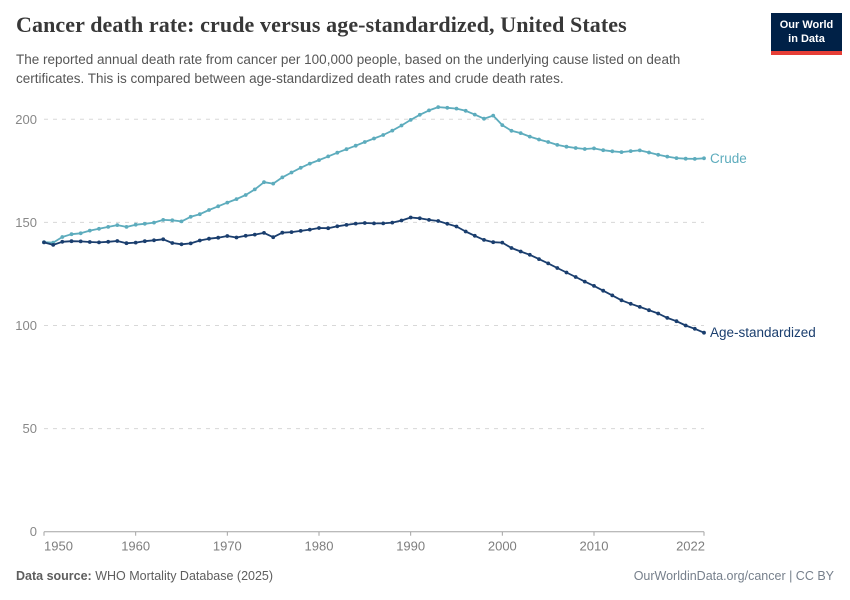 The image size is (850, 600). I want to click on data-point-age-standardized-1991, so click(419, 218).